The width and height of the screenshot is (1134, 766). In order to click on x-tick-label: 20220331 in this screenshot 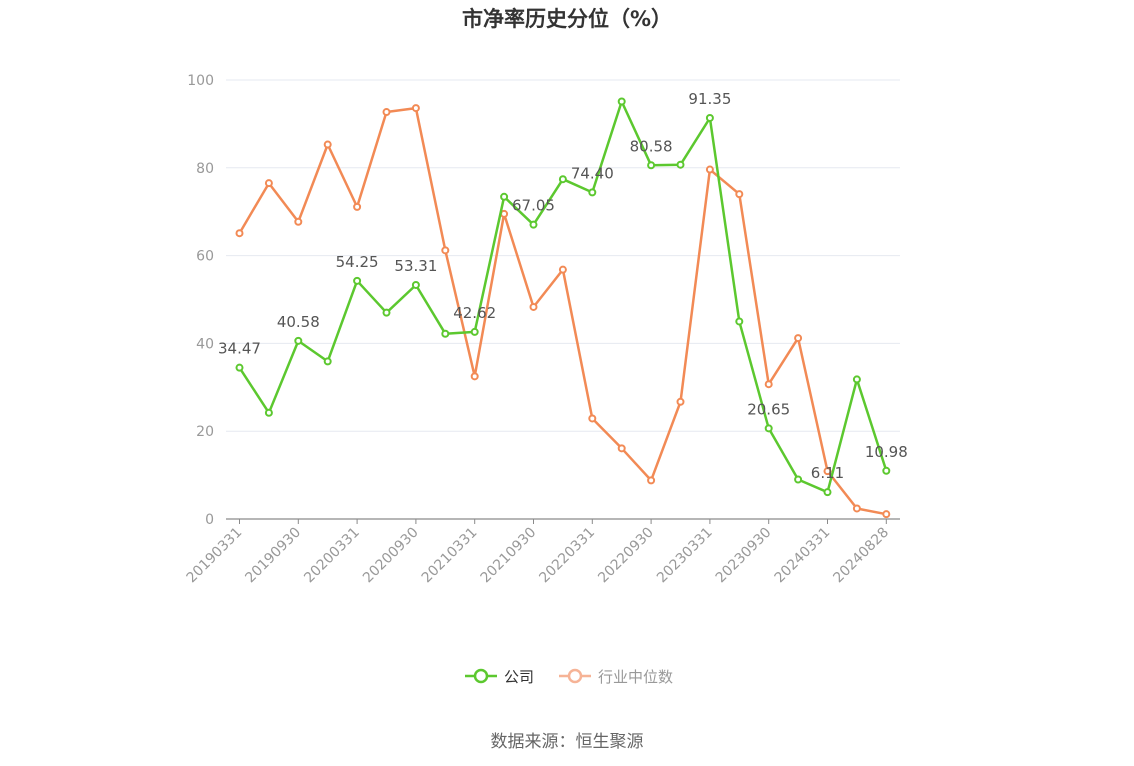, I will do `click(567, 556)`.